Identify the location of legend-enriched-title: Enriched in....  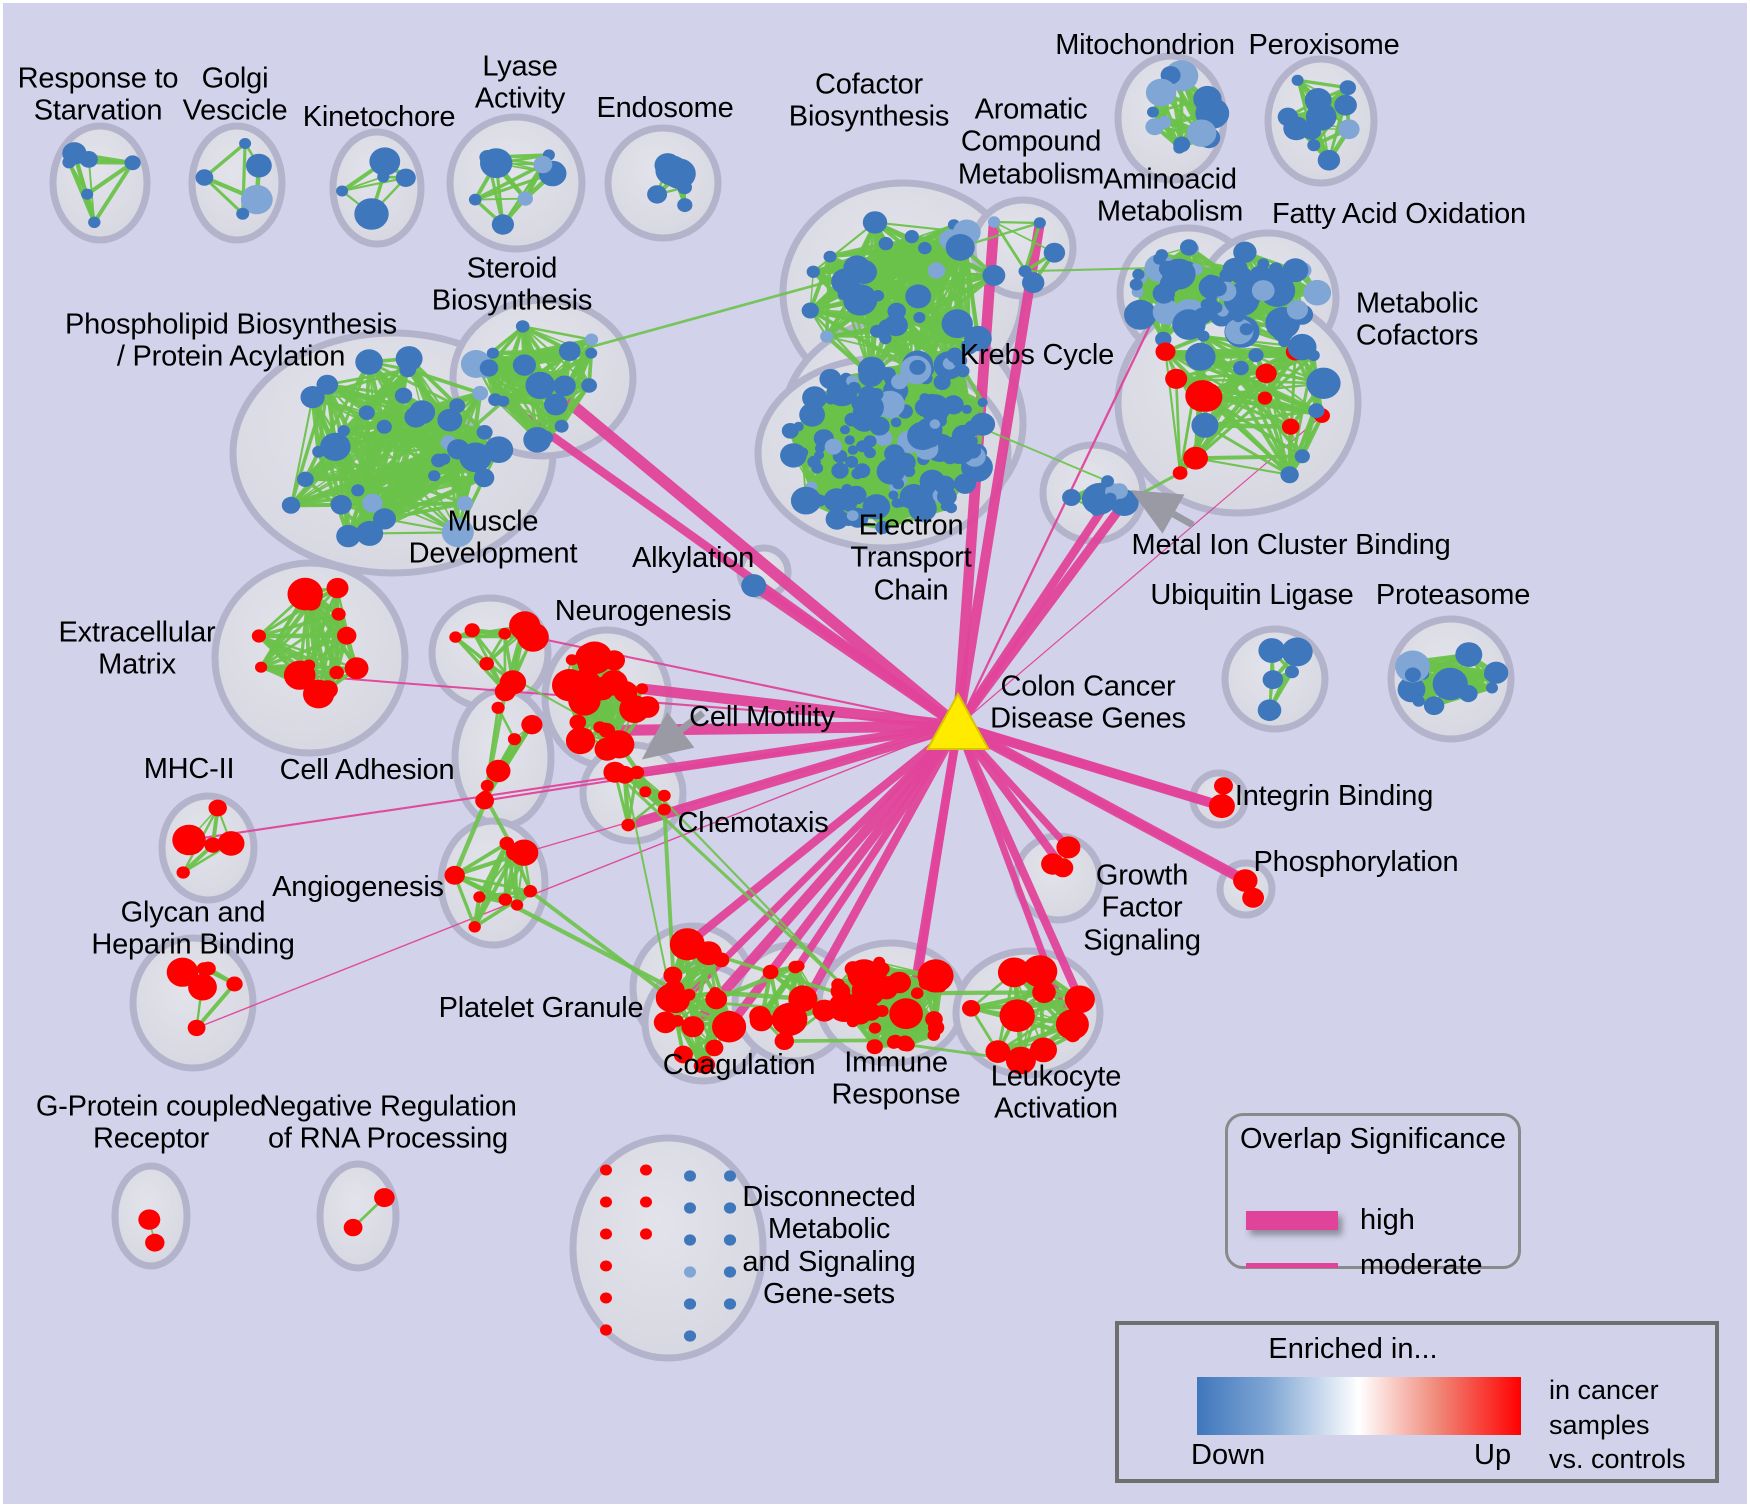
(1353, 1349).